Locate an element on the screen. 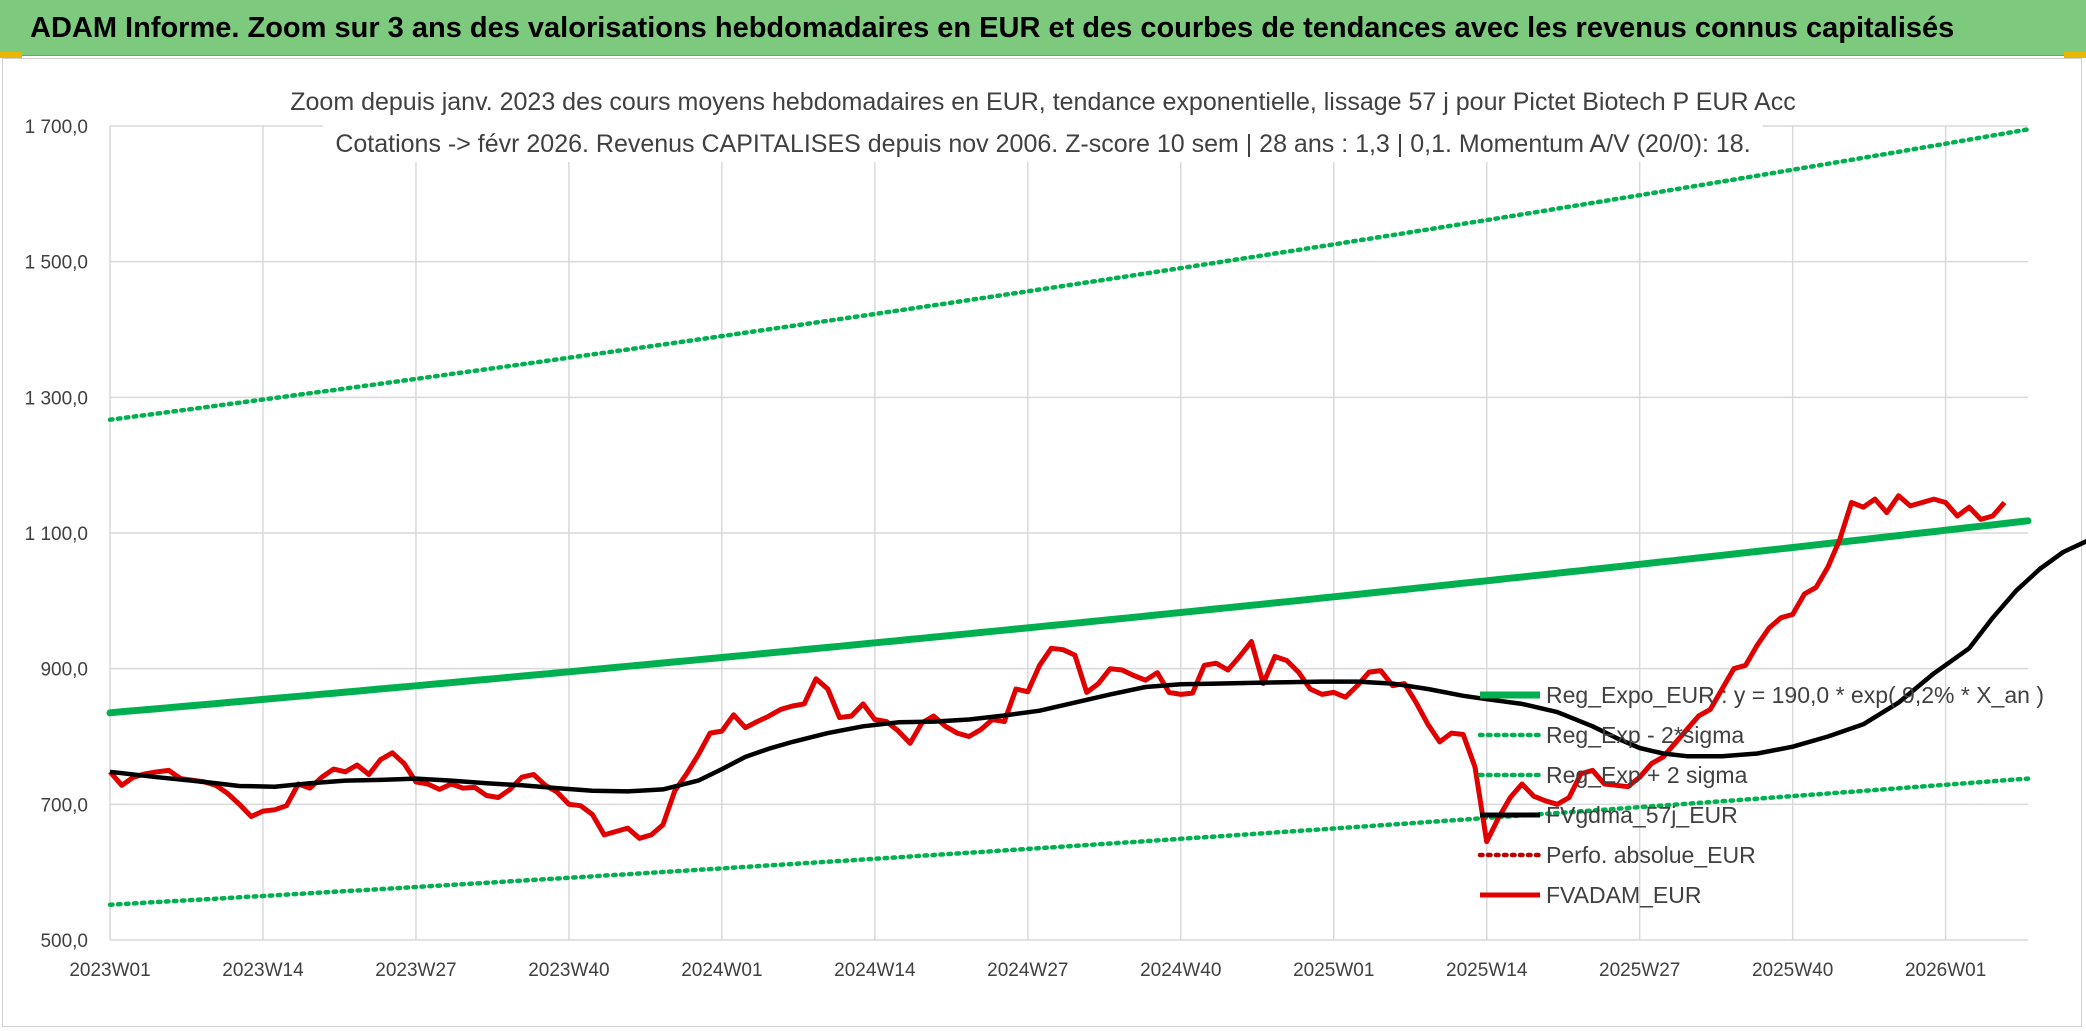 The width and height of the screenshot is (2086, 1031). y-tick-label: 1 500,0 is located at coordinates (56, 263).